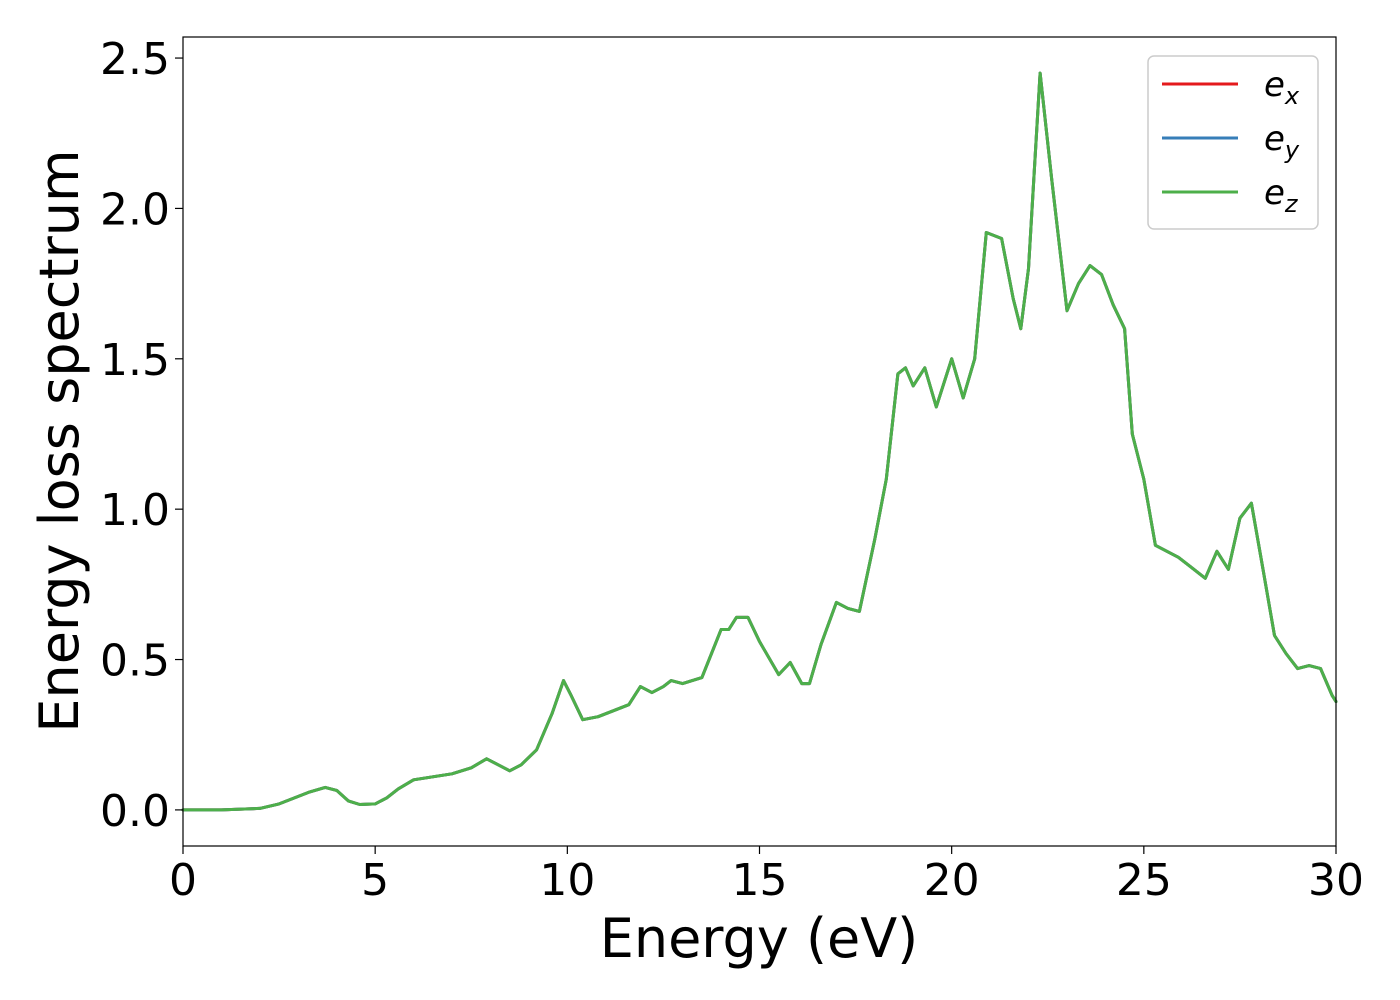 The width and height of the screenshot is (1400, 1000). I want to click on legend-label-subscript: z, so click(1291, 204).